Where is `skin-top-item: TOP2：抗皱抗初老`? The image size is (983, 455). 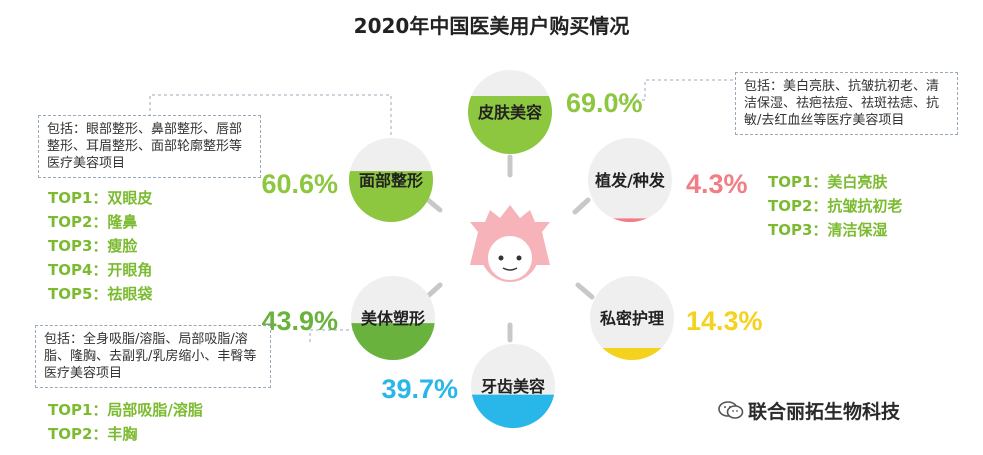
skin-top-item: TOP2：抗皱抗初老 is located at coordinates (835, 206).